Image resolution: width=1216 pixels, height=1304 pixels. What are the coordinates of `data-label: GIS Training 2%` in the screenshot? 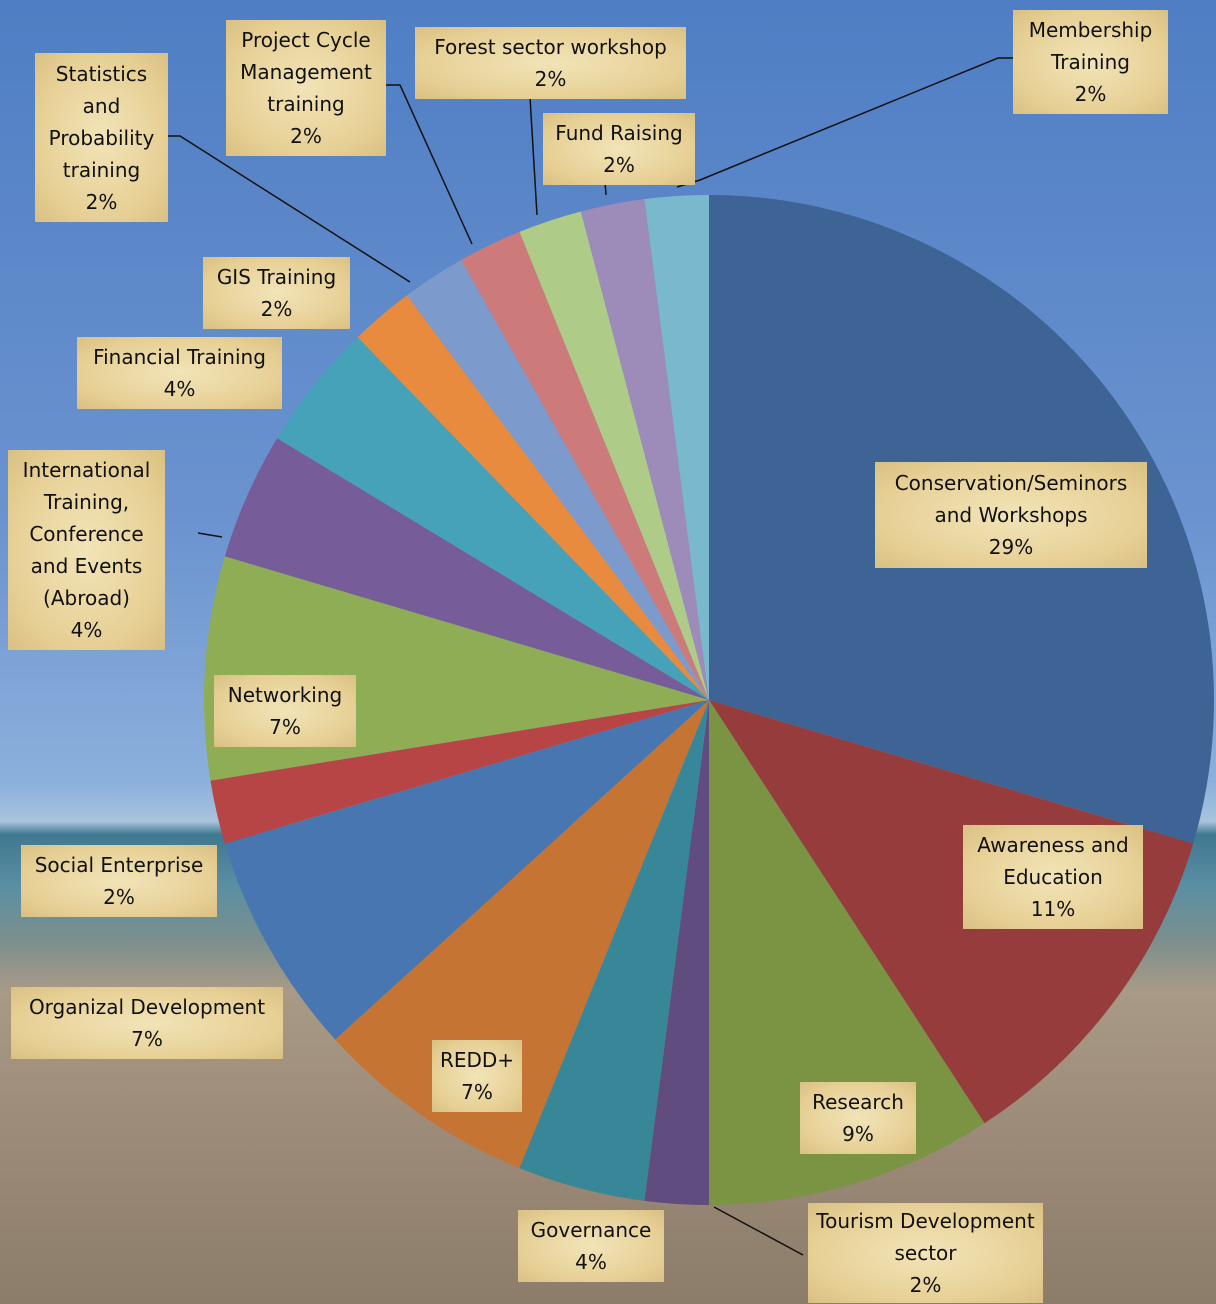 It's located at (276, 293).